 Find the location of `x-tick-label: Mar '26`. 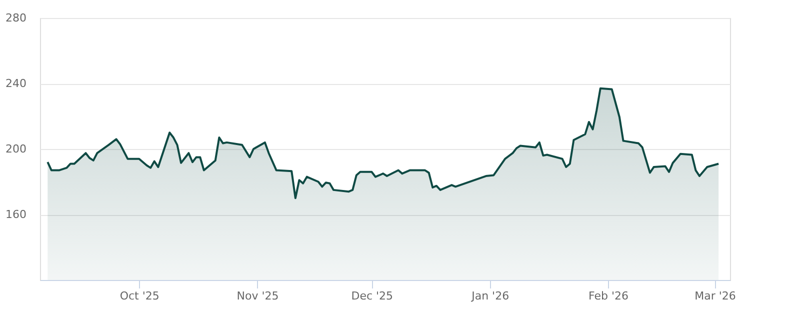

x-tick-label: Mar '26 is located at coordinates (715, 296).